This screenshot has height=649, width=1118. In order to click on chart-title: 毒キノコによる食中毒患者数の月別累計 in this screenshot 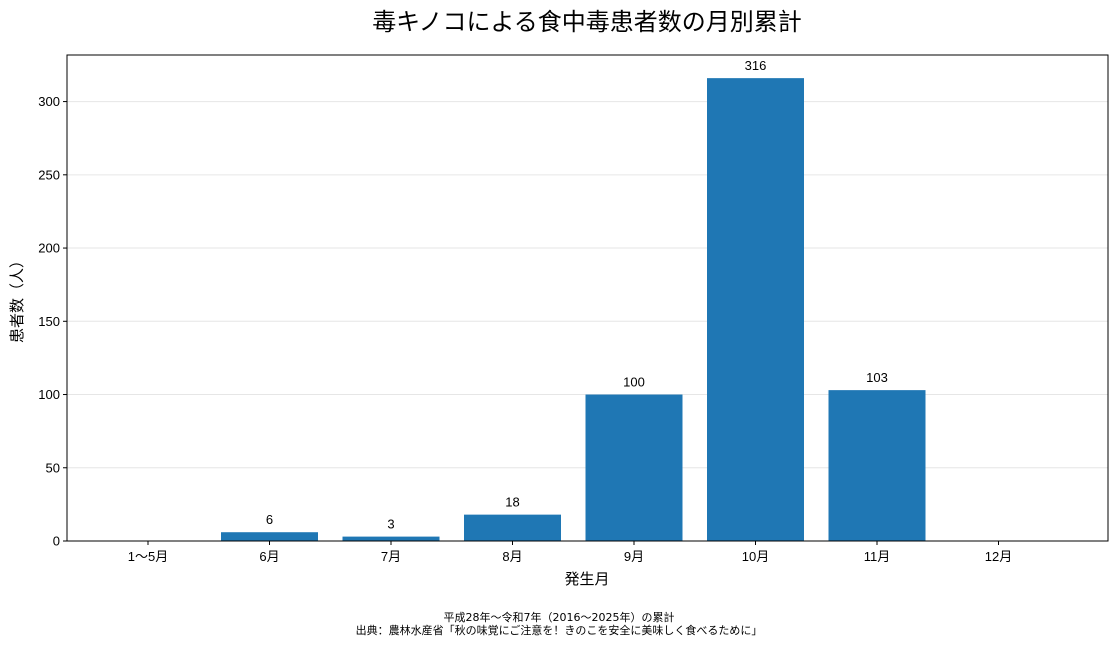, I will do `click(587, 22)`.